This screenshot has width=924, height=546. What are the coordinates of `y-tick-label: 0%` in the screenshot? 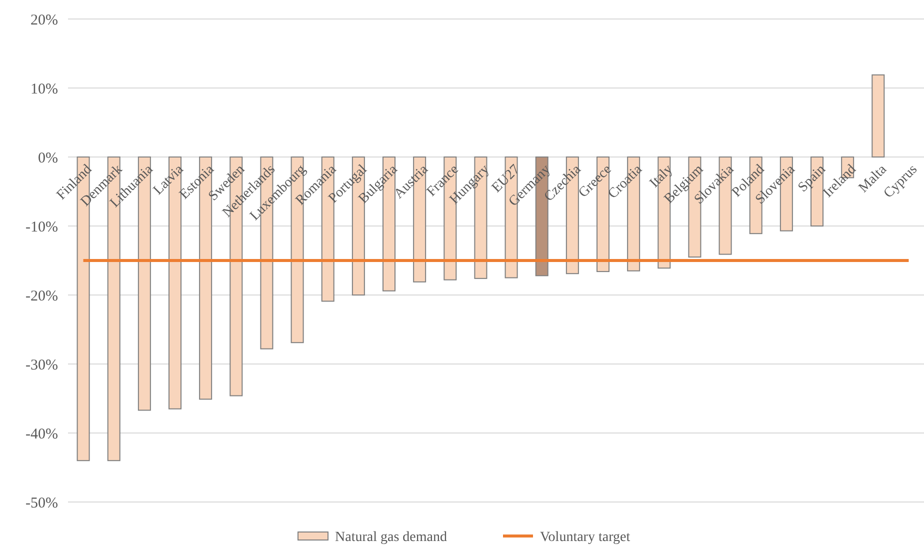 It's located at (48, 158).